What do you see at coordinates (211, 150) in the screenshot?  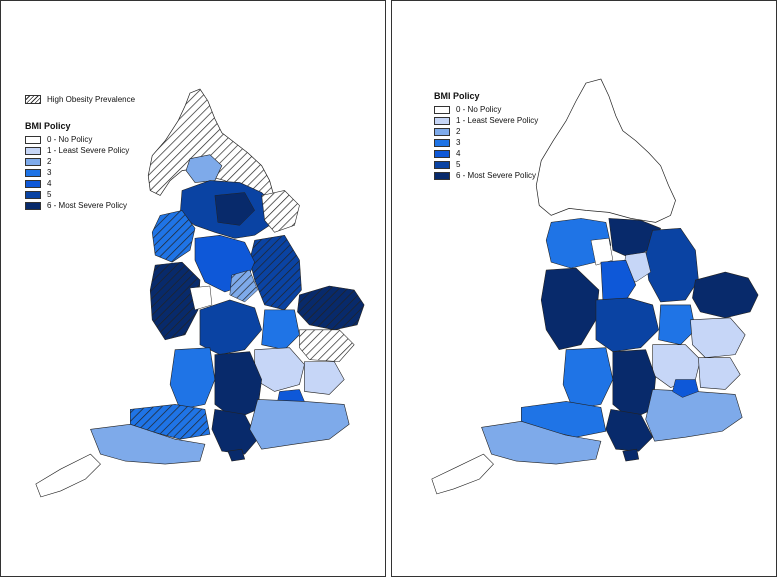 I see `hatch-north` at bounding box center [211, 150].